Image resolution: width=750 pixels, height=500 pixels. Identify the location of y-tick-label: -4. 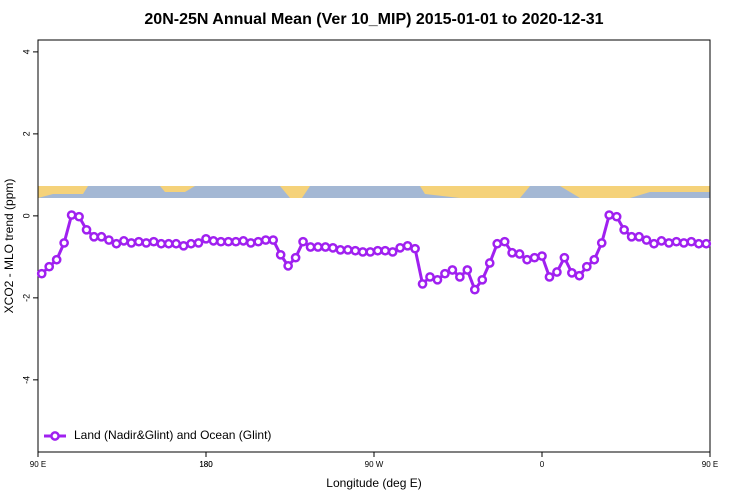
(26, 380).